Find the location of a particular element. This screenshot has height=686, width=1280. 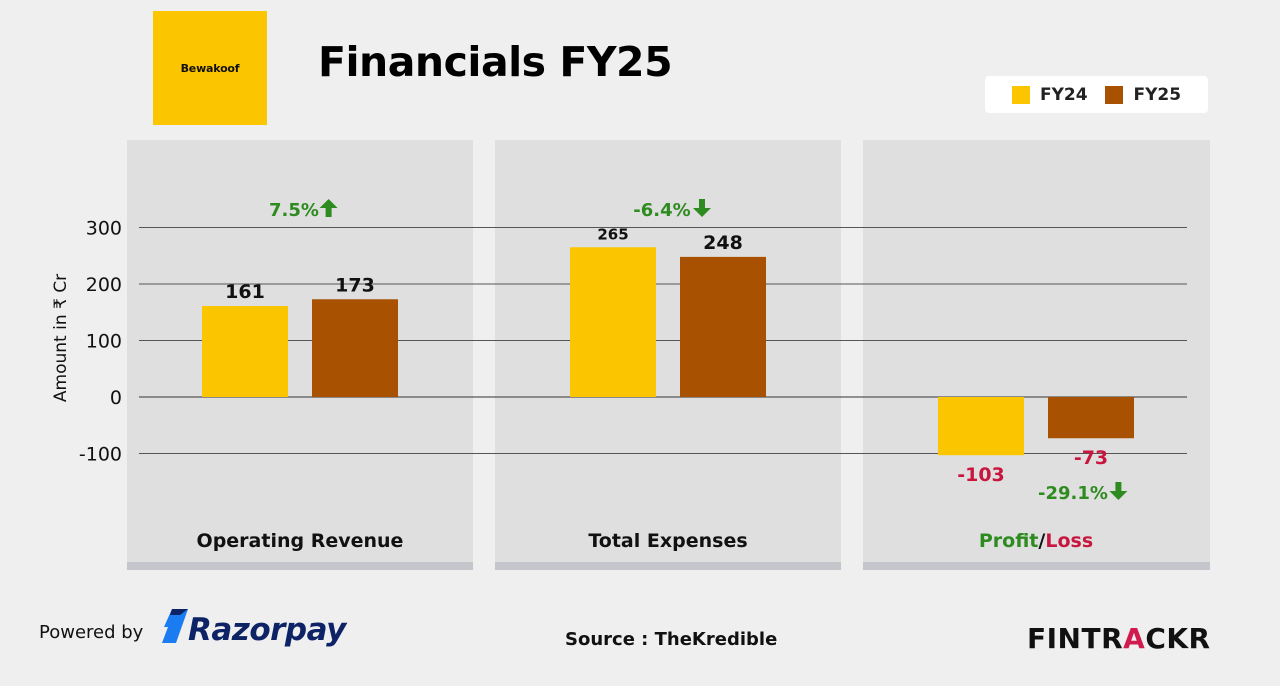

category-label: Profit/Loss is located at coordinates (1036, 541).